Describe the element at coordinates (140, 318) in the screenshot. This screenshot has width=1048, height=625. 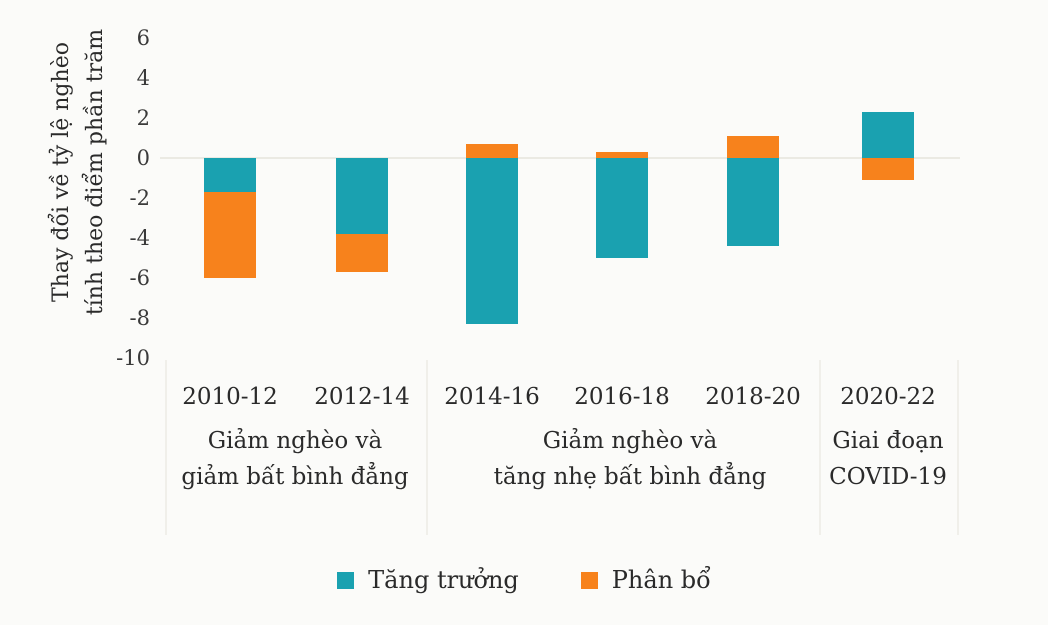
I see `y-tick-label: -8` at that location.